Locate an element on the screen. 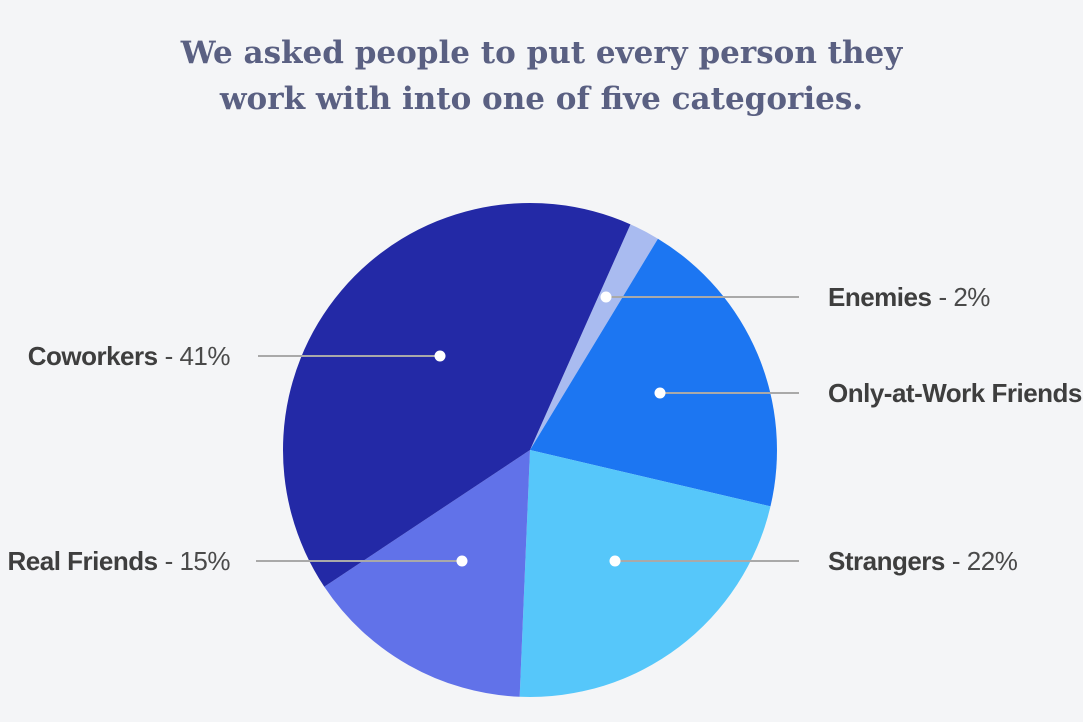 The height and width of the screenshot is (722, 1083). callout-percent-coworkers: - 41% is located at coordinates (197, 356).